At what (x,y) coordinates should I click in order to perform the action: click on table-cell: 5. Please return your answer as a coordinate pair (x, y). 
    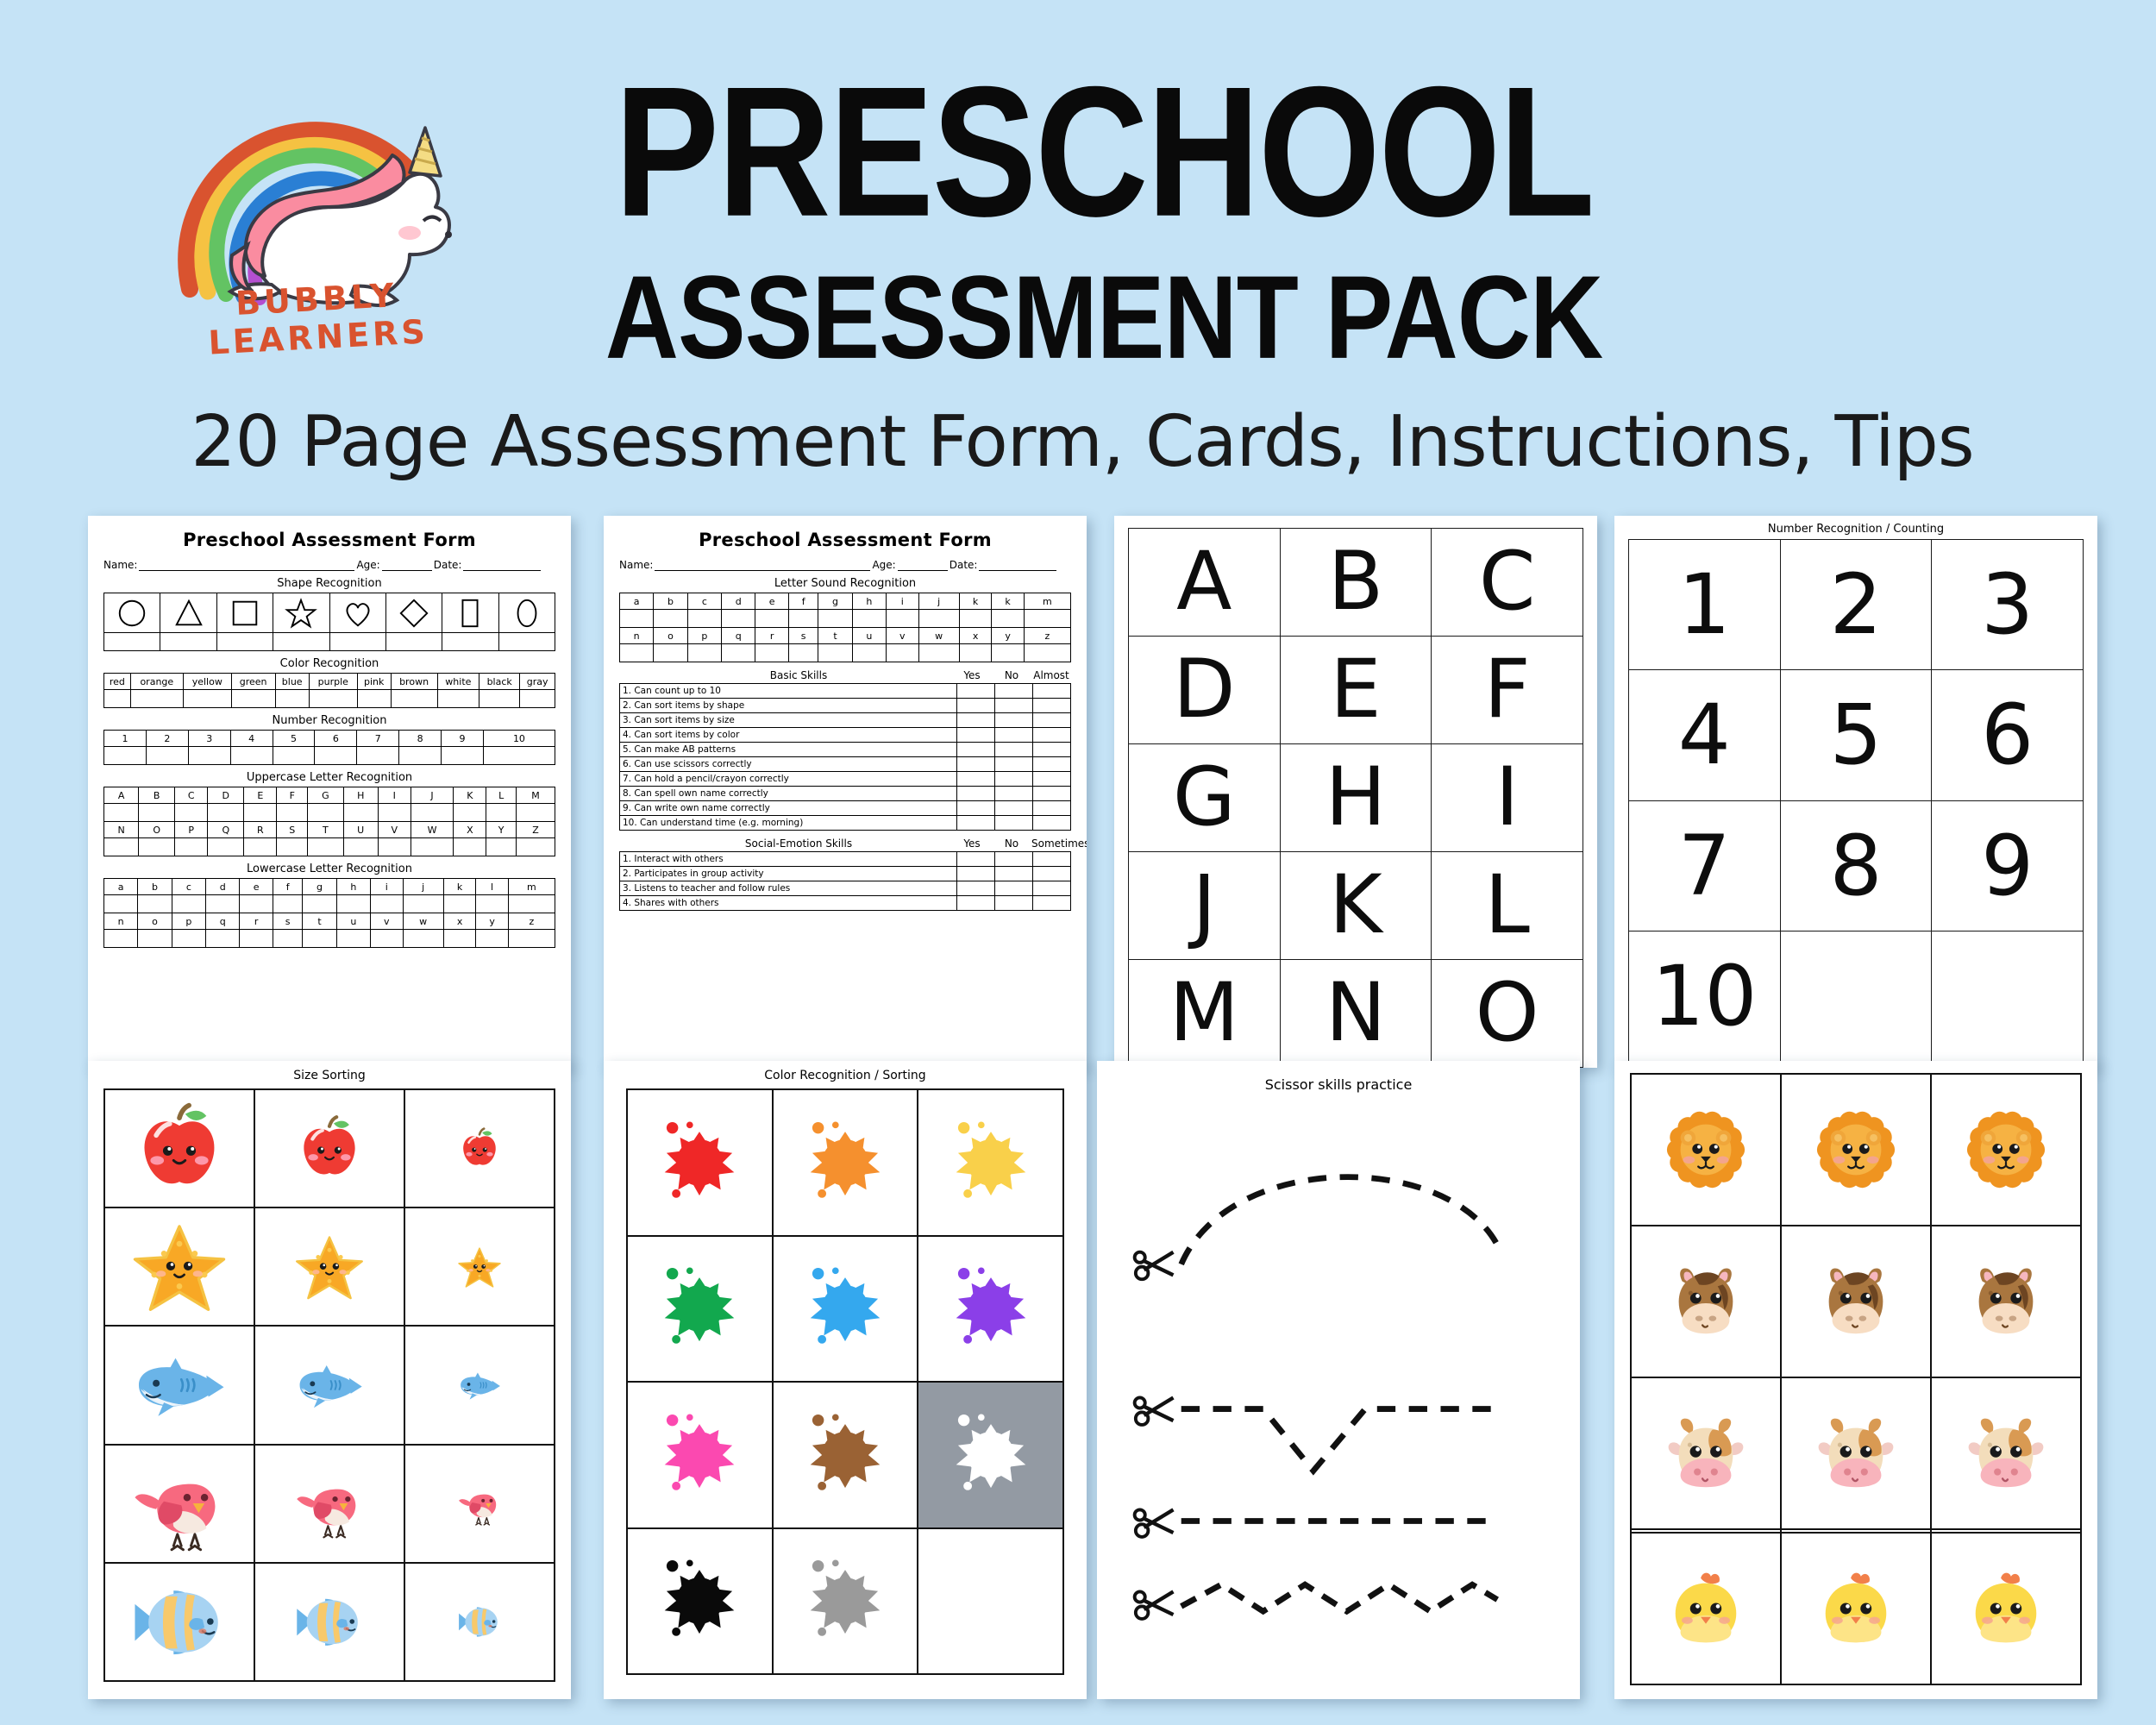
    Looking at the image, I should click on (294, 738).